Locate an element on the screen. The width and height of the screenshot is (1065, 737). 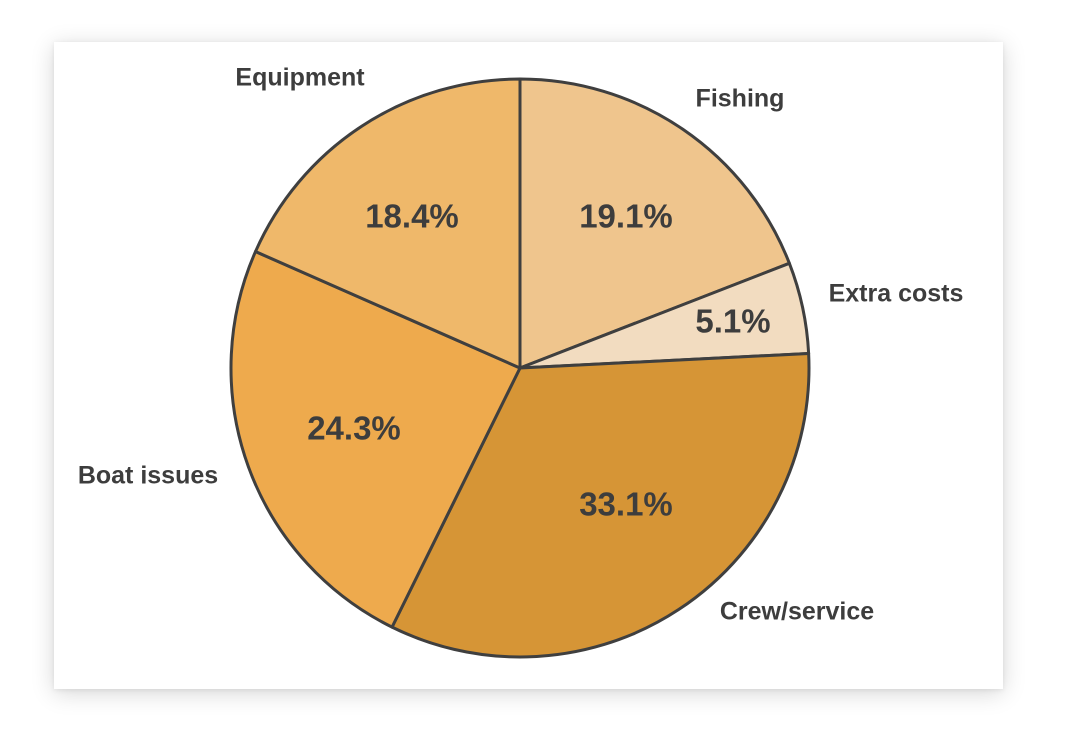
category-label-extra-costs: Extra costs is located at coordinates (896, 294).